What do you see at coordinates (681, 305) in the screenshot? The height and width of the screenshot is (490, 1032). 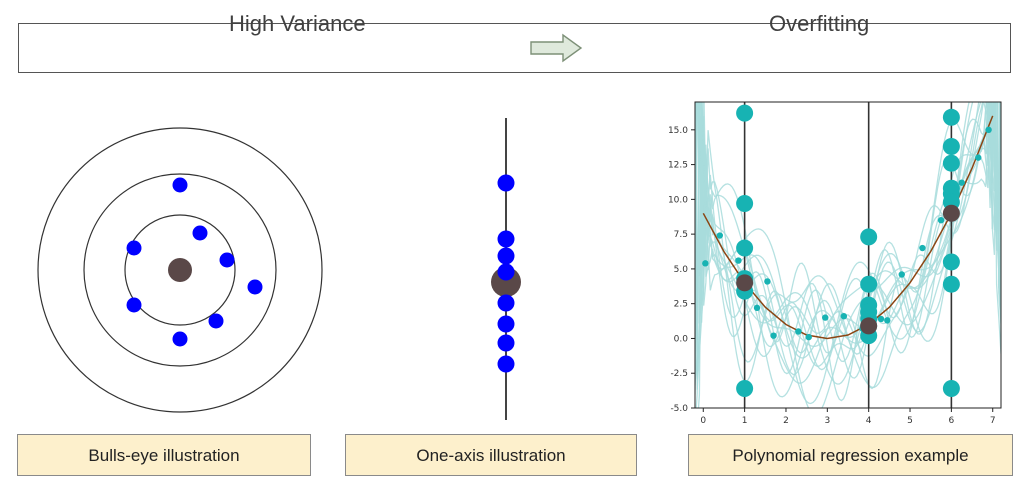 I see `y-tick-label: 2.5` at bounding box center [681, 305].